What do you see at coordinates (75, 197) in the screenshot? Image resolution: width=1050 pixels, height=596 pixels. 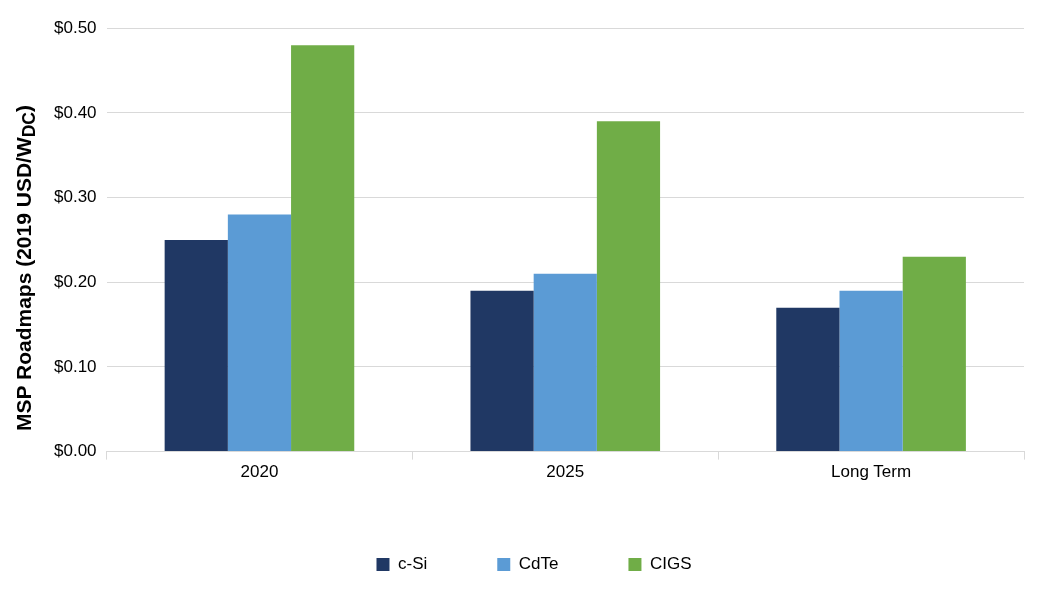 I see `y-tick-label: $0.30` at bounding box center [75, 197].